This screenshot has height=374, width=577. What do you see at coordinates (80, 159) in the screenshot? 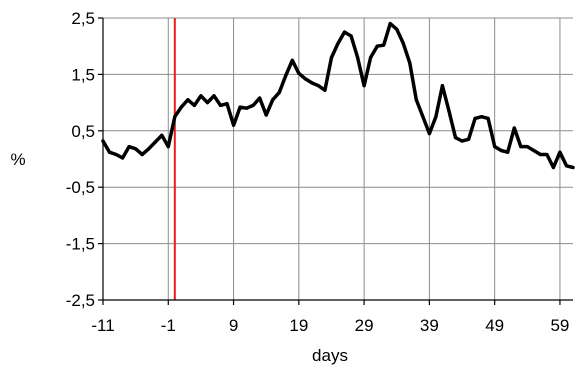
I see `y-tick-labels: 2,5 1,5 0,5 -0,5 -1,5 -2,5` at bounding box center [80, 159].